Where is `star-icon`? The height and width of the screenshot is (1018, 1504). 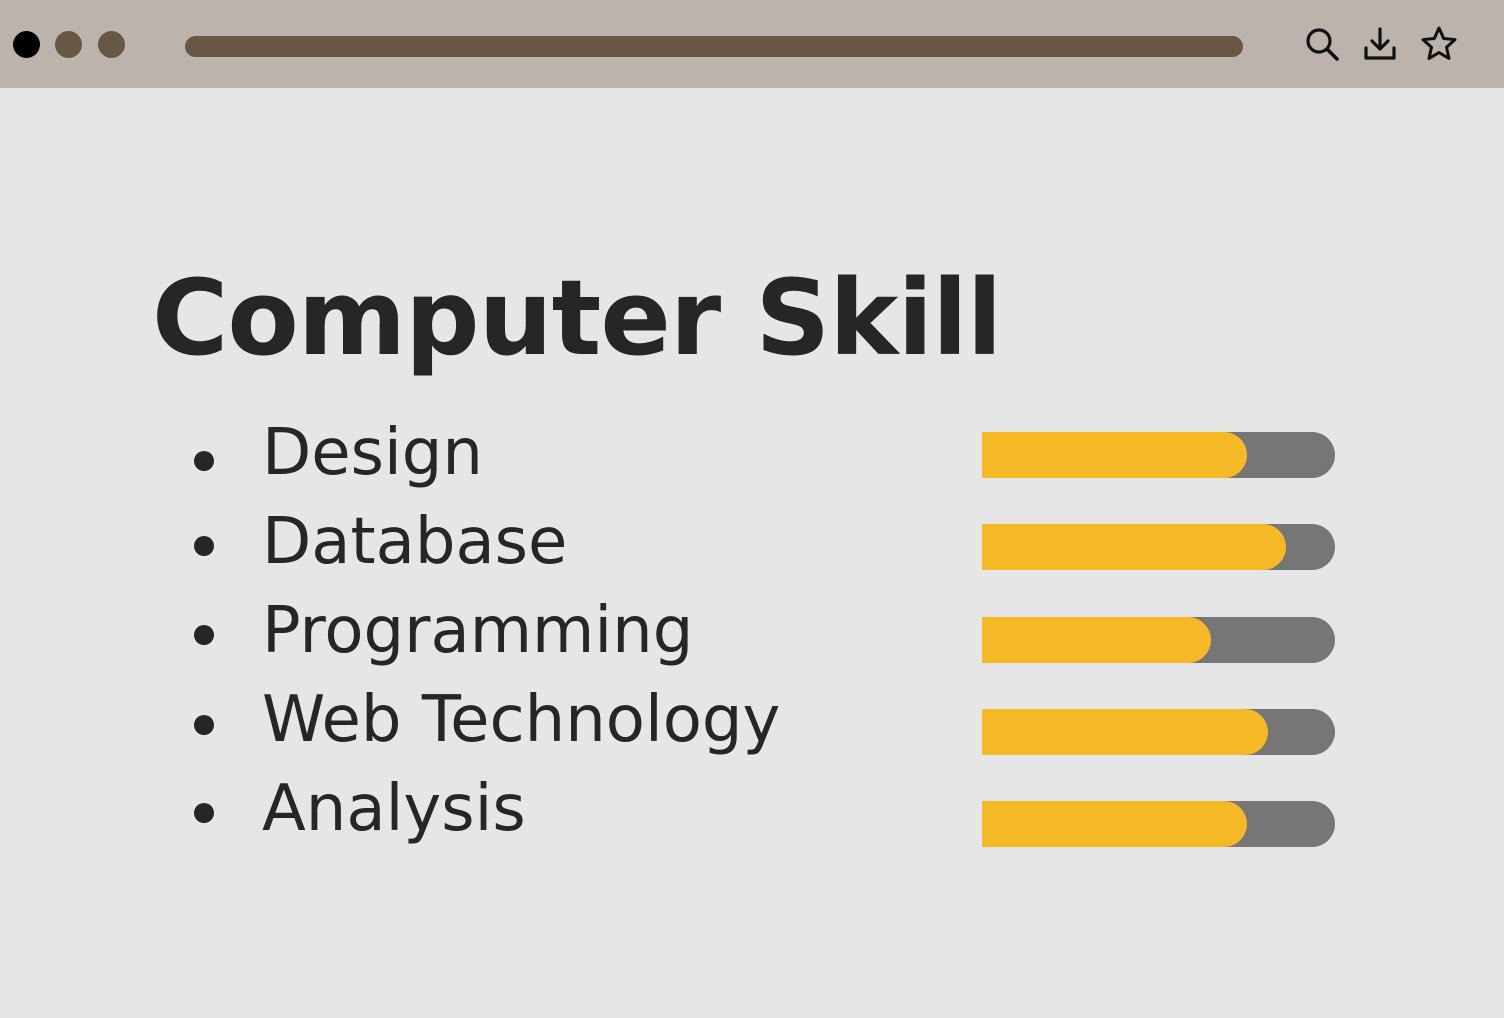
star-icon is located at coordinates (1439, 44).